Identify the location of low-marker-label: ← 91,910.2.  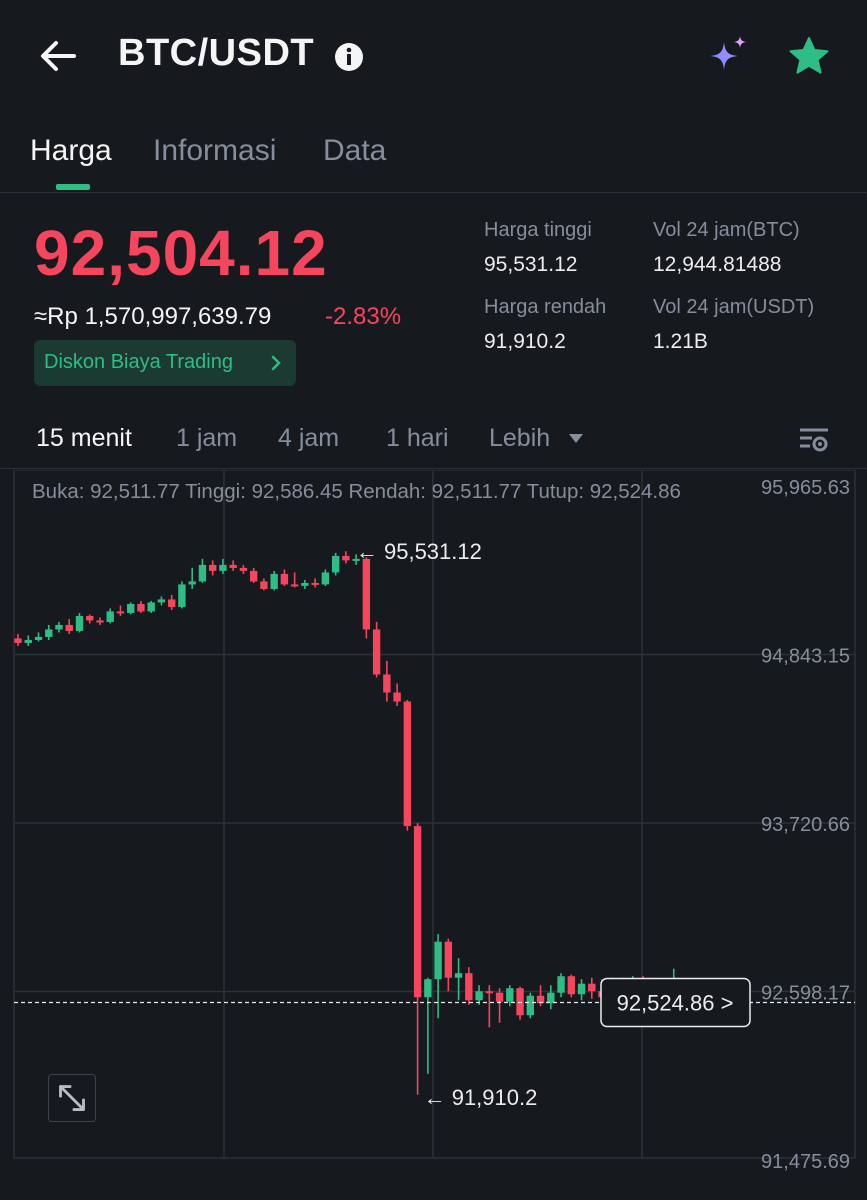
(481, 1097).